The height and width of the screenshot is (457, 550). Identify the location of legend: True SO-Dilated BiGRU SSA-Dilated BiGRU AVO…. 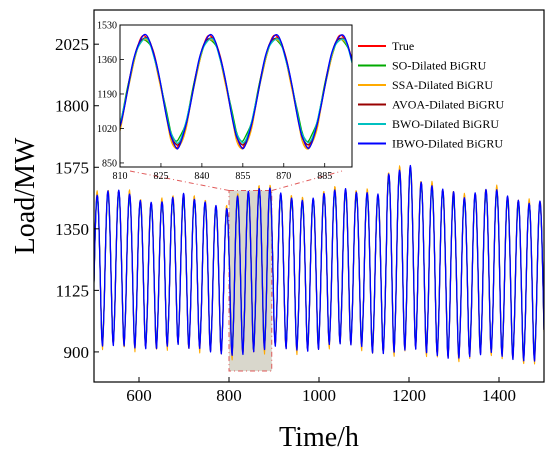
(431, 95).